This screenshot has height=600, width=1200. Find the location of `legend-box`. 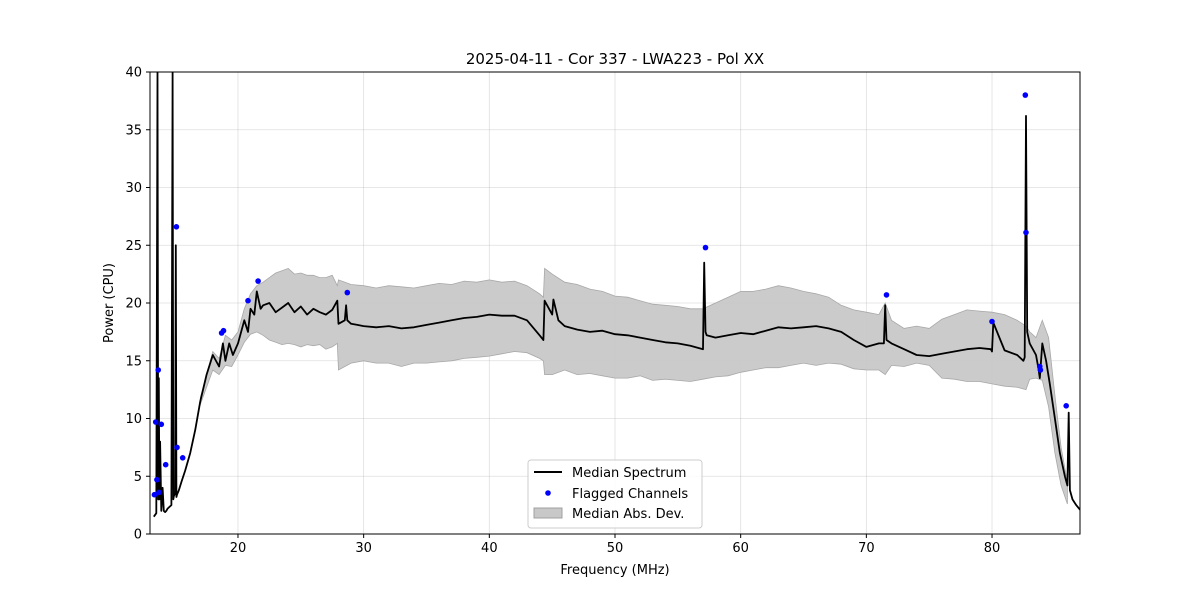

legend-box is located at coordinates (615, 494).